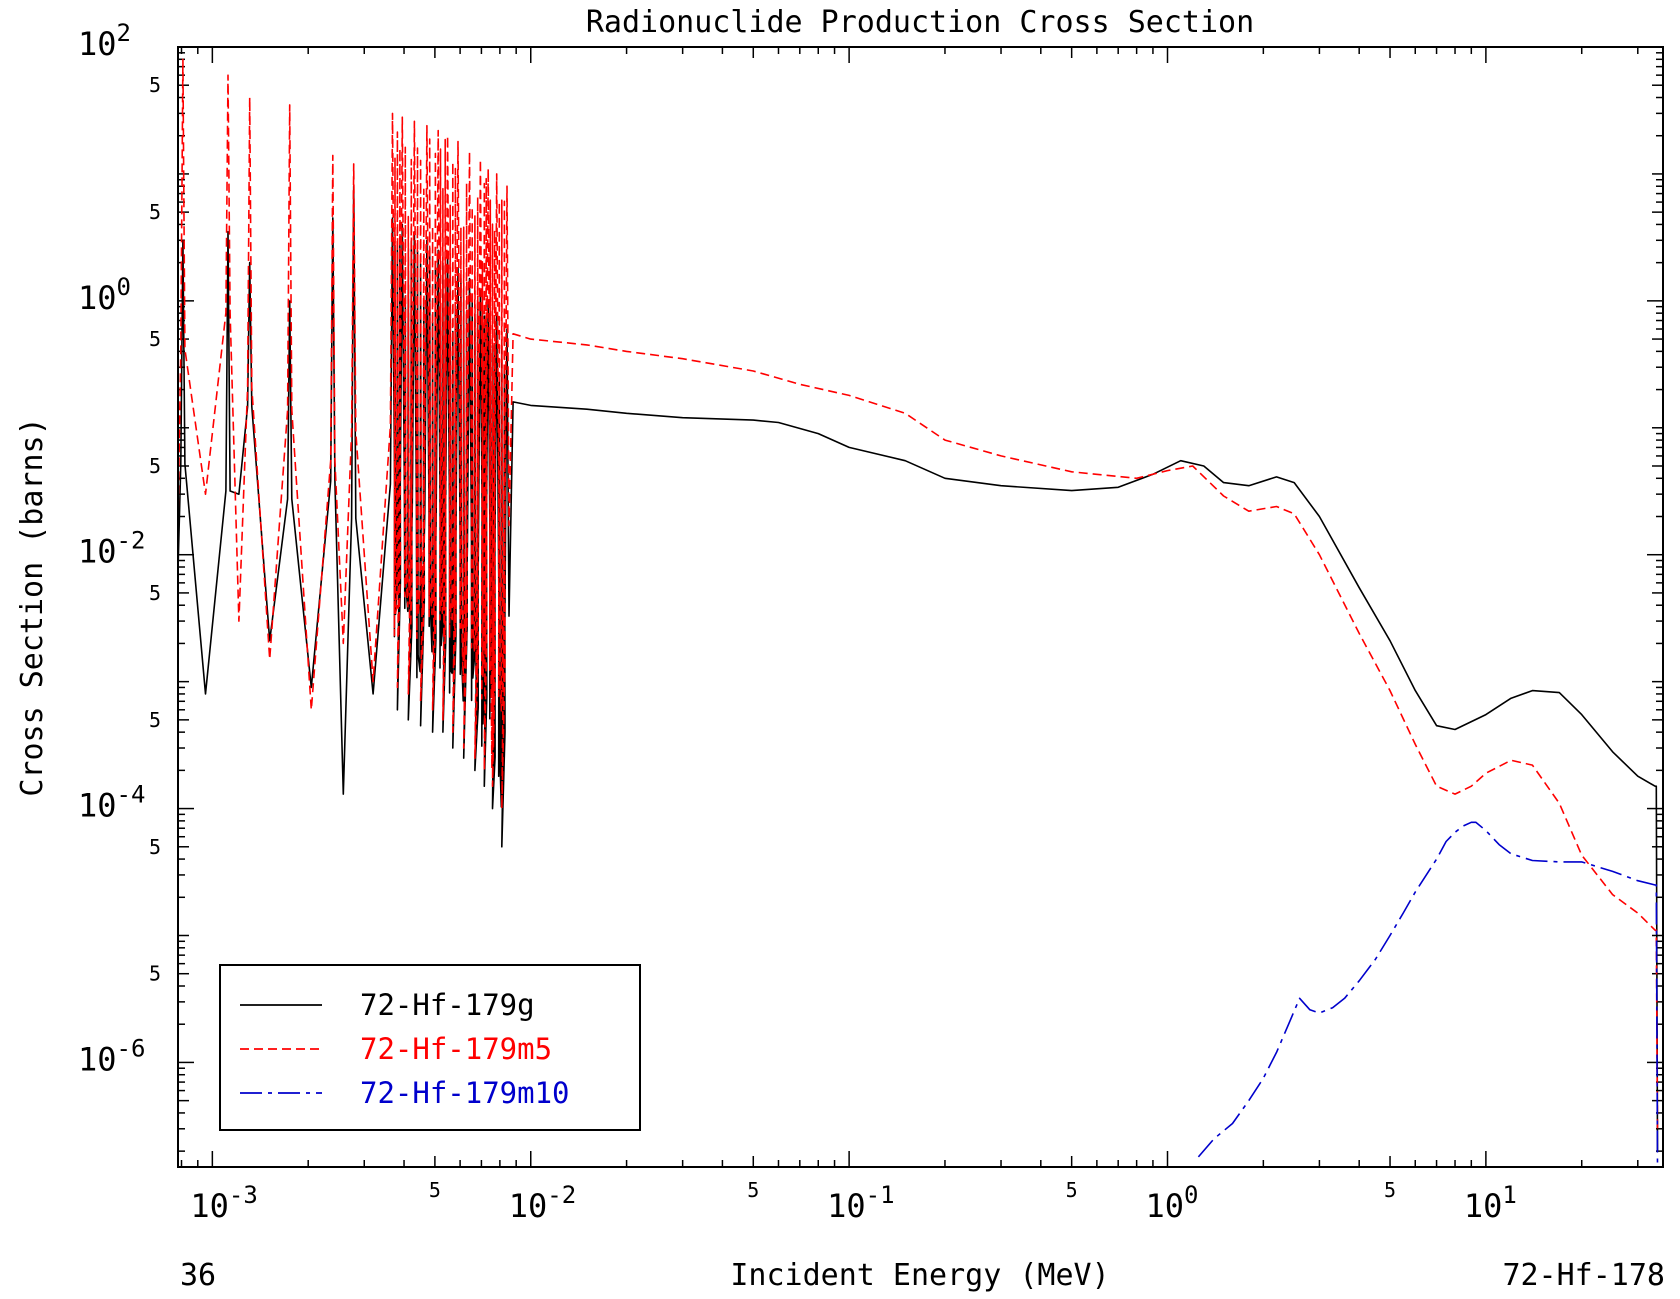 The image size is (1680, 1299). Describe the element at coordinates (920, 22) in the screenshot. I see `chart-title: Radionuclide Production Cross Section` at that location.